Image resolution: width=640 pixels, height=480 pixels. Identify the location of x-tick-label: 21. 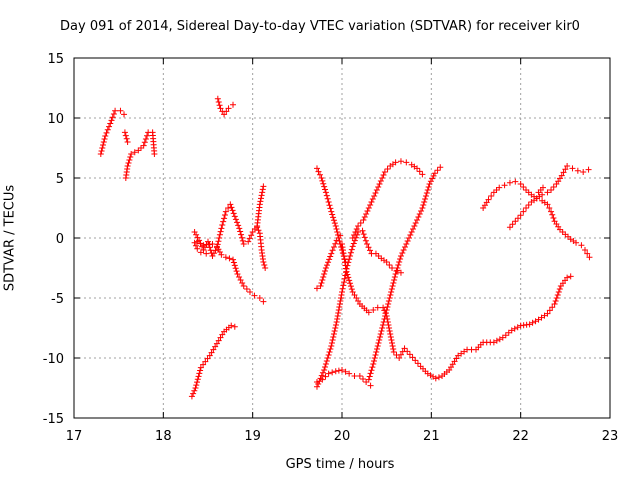
(431, 436).